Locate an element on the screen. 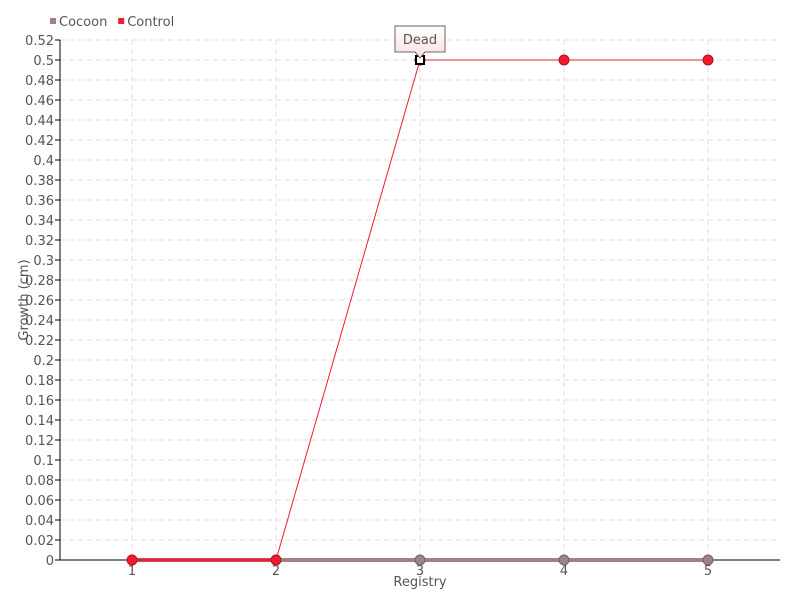  y-tick-label: 0.2 is located at coordinates (43, 361).